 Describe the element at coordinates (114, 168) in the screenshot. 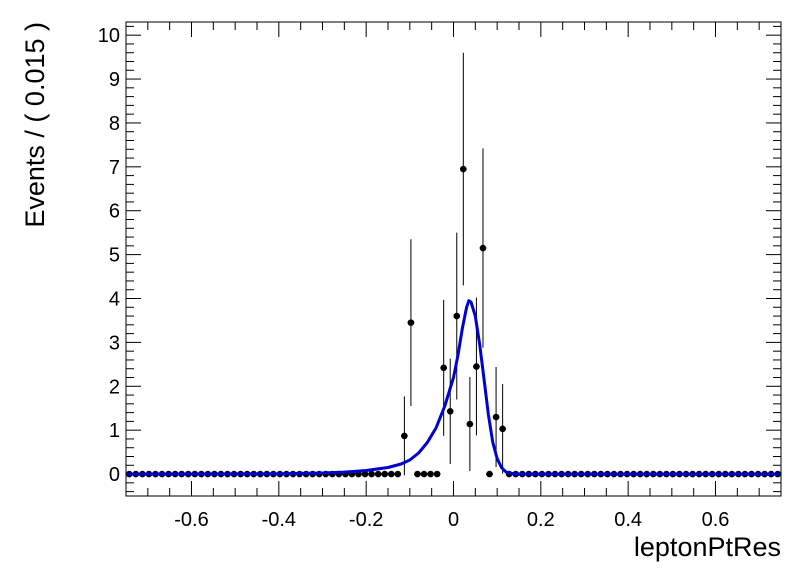

I see `y-tick-label: 7` at that location.